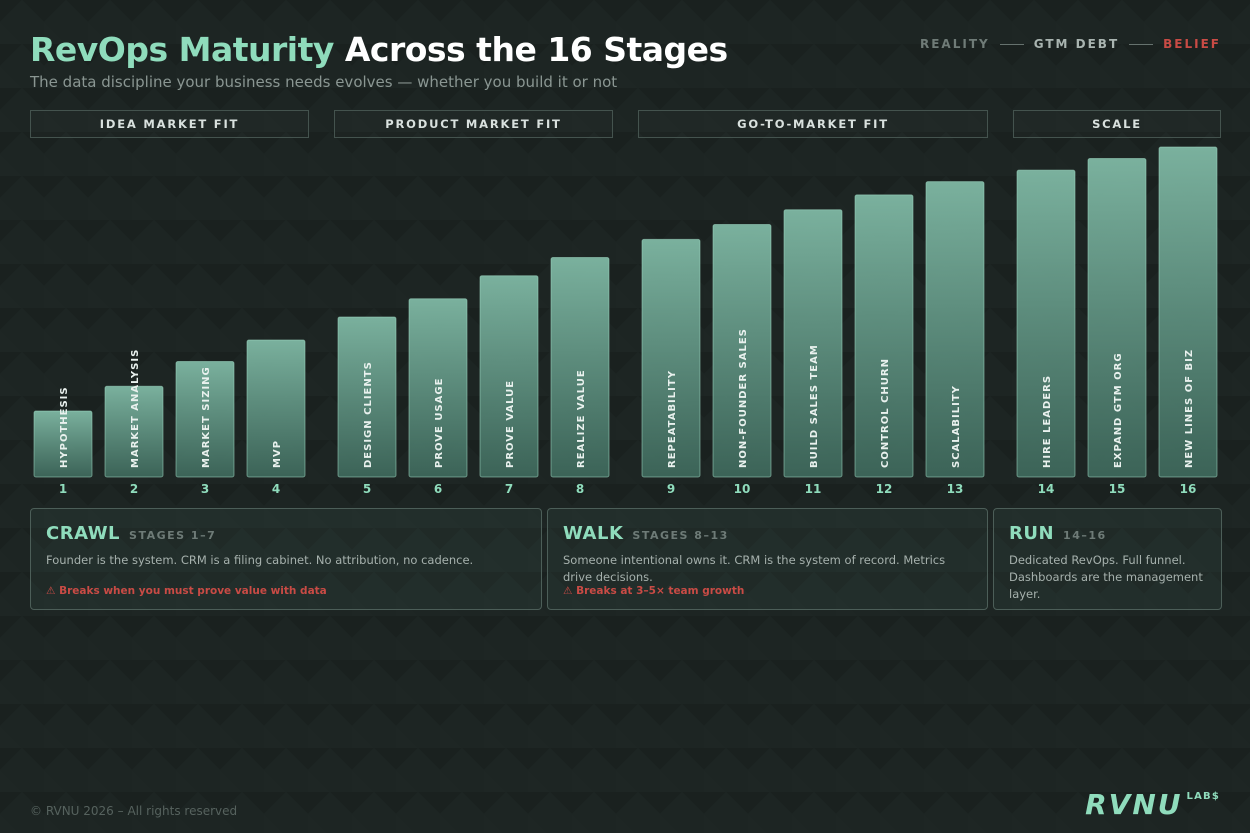 The image size is (1250, 833). What do you see at coordinates (368, 414) in the screenshot?
I see `bar-label: DESIGN CLIENTS` at bounding box center [368, 414].